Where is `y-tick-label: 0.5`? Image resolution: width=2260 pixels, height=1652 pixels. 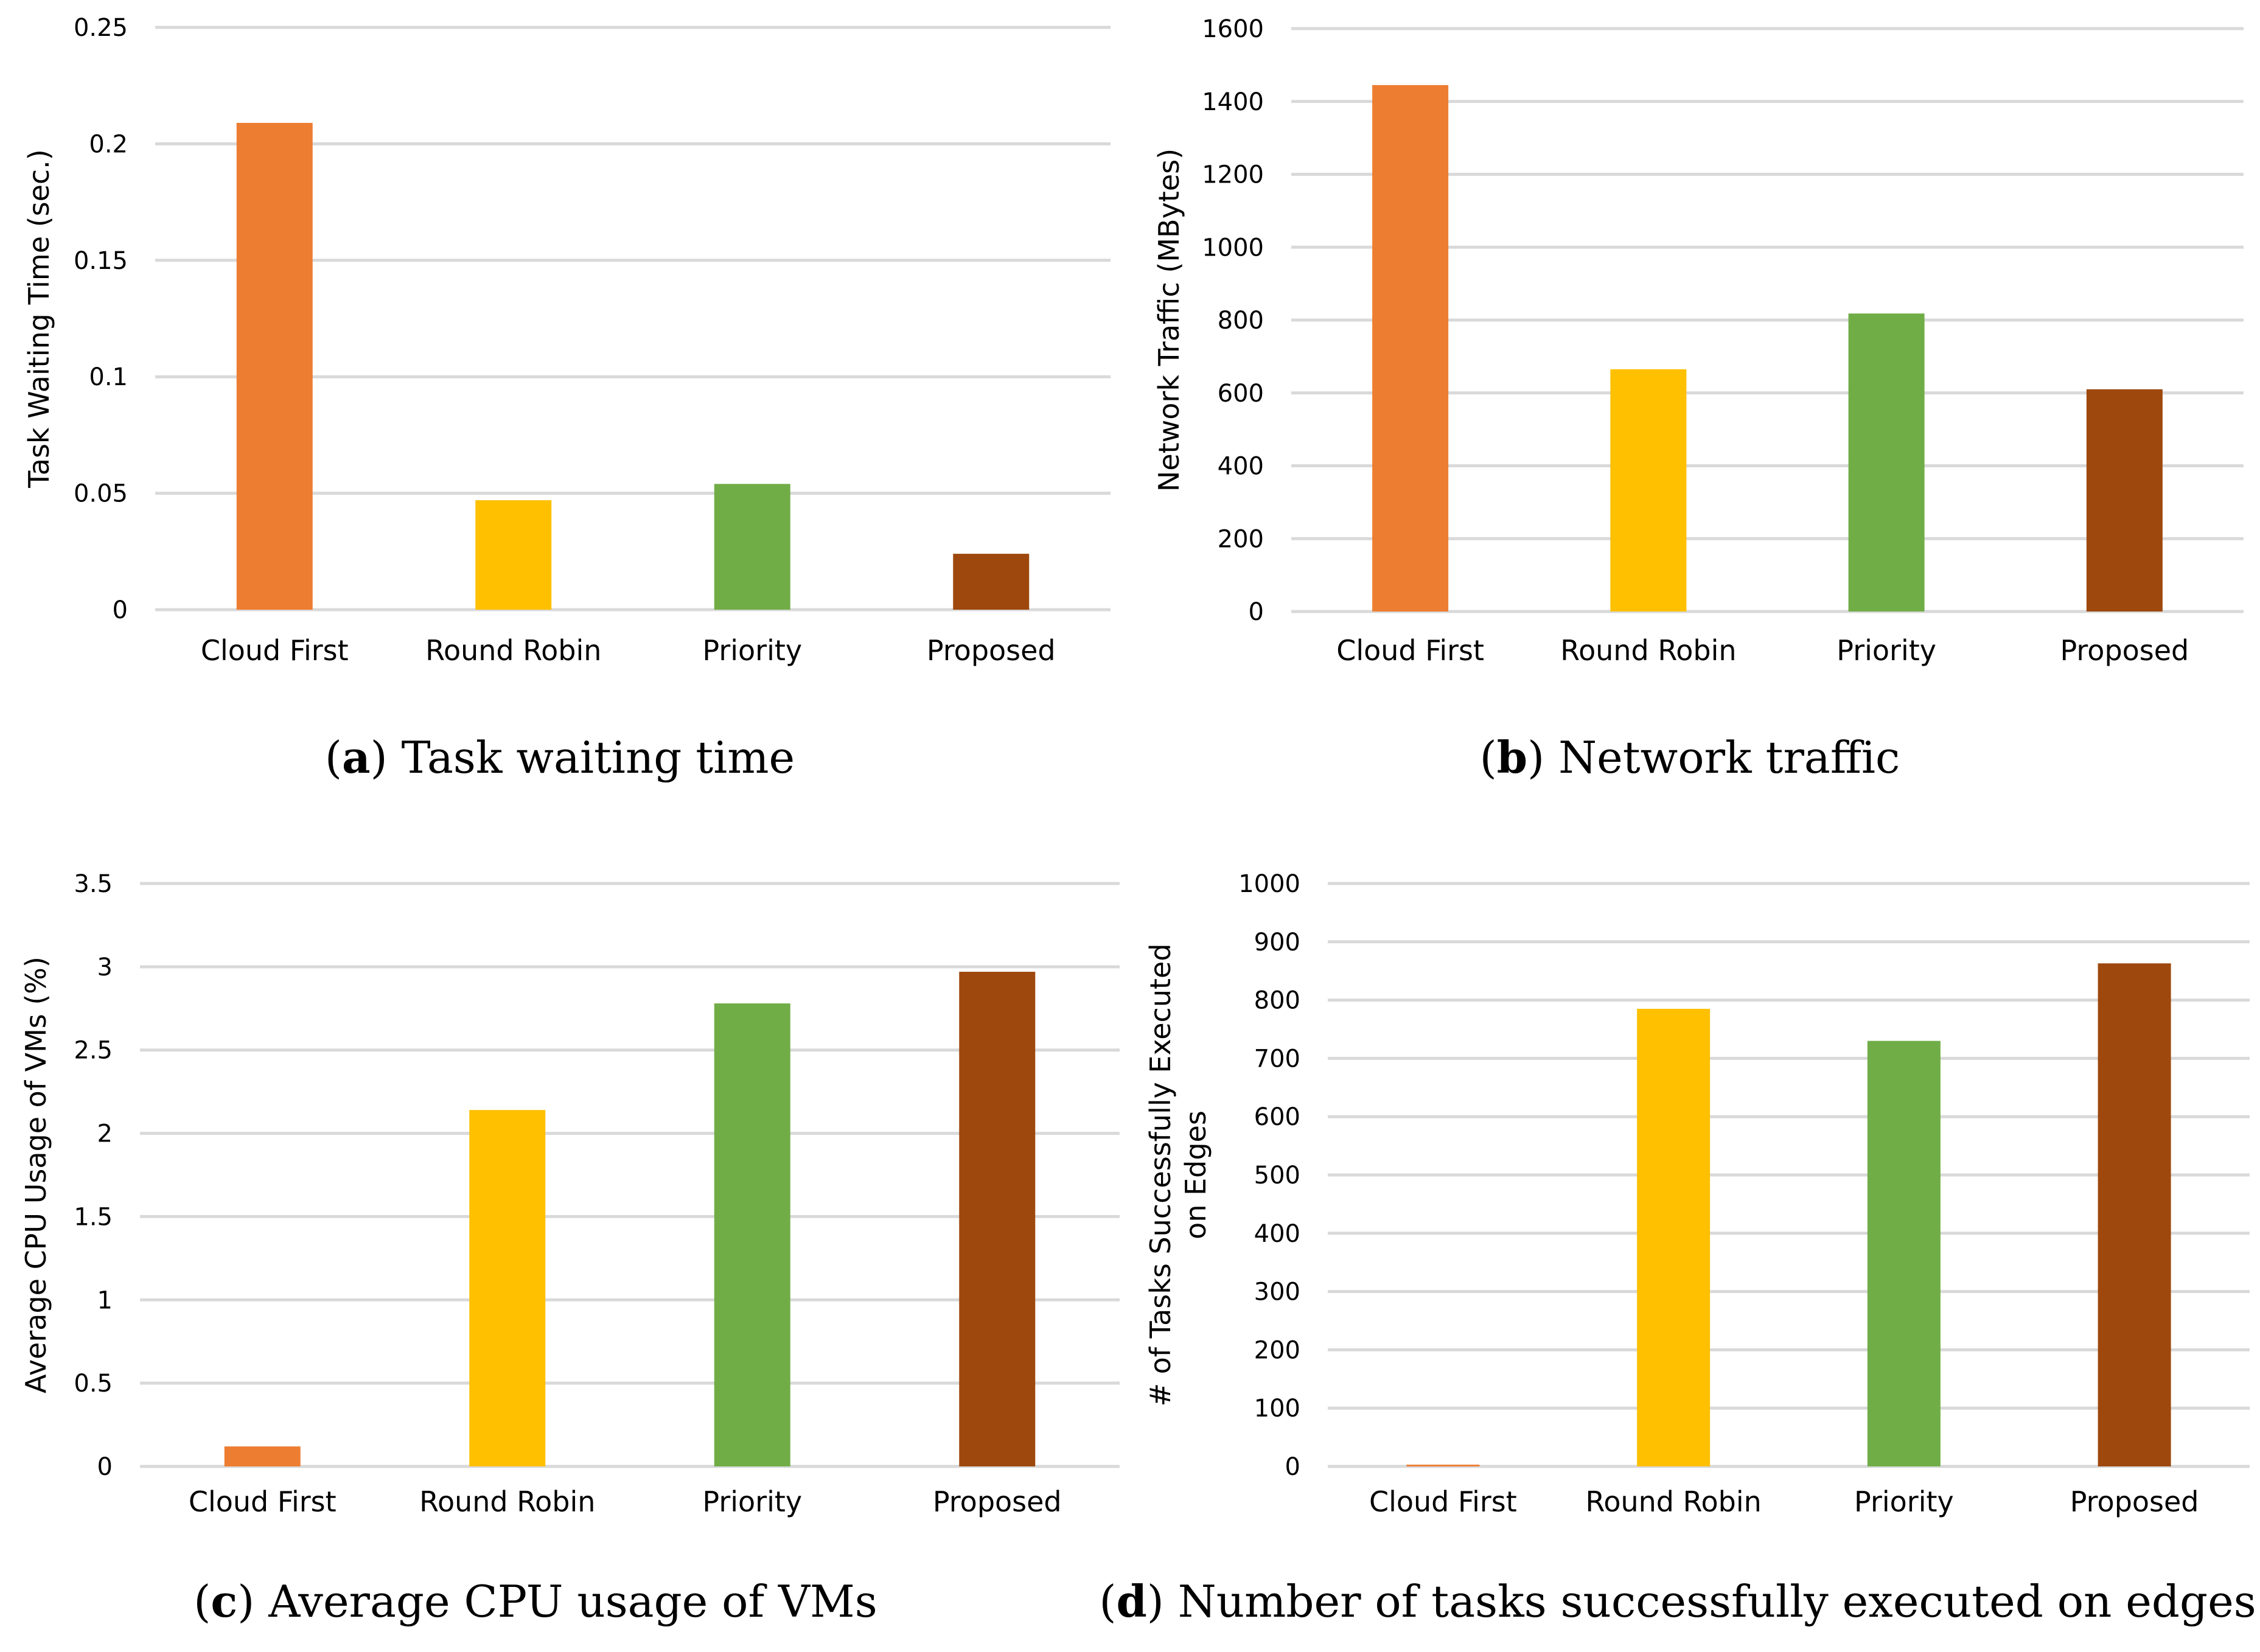 y-tick-label: 0.5 is located at coordinates (93, 1384).